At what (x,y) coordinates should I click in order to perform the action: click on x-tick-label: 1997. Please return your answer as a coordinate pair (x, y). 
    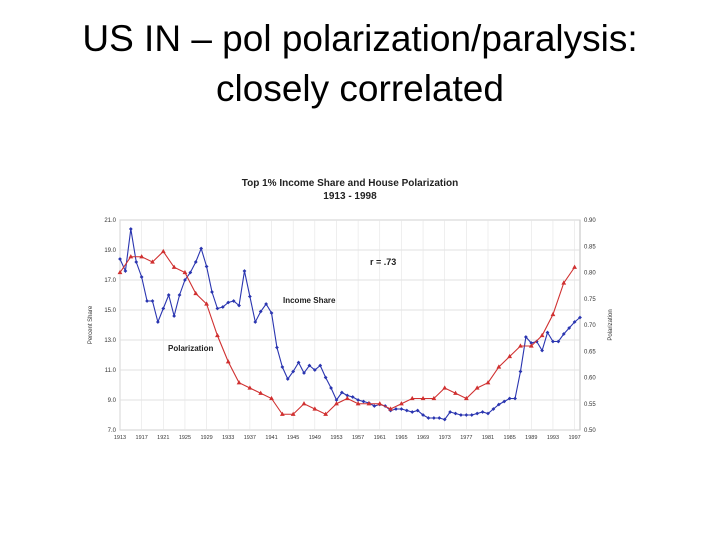
    Looking at the image, I should click on (574, 438).